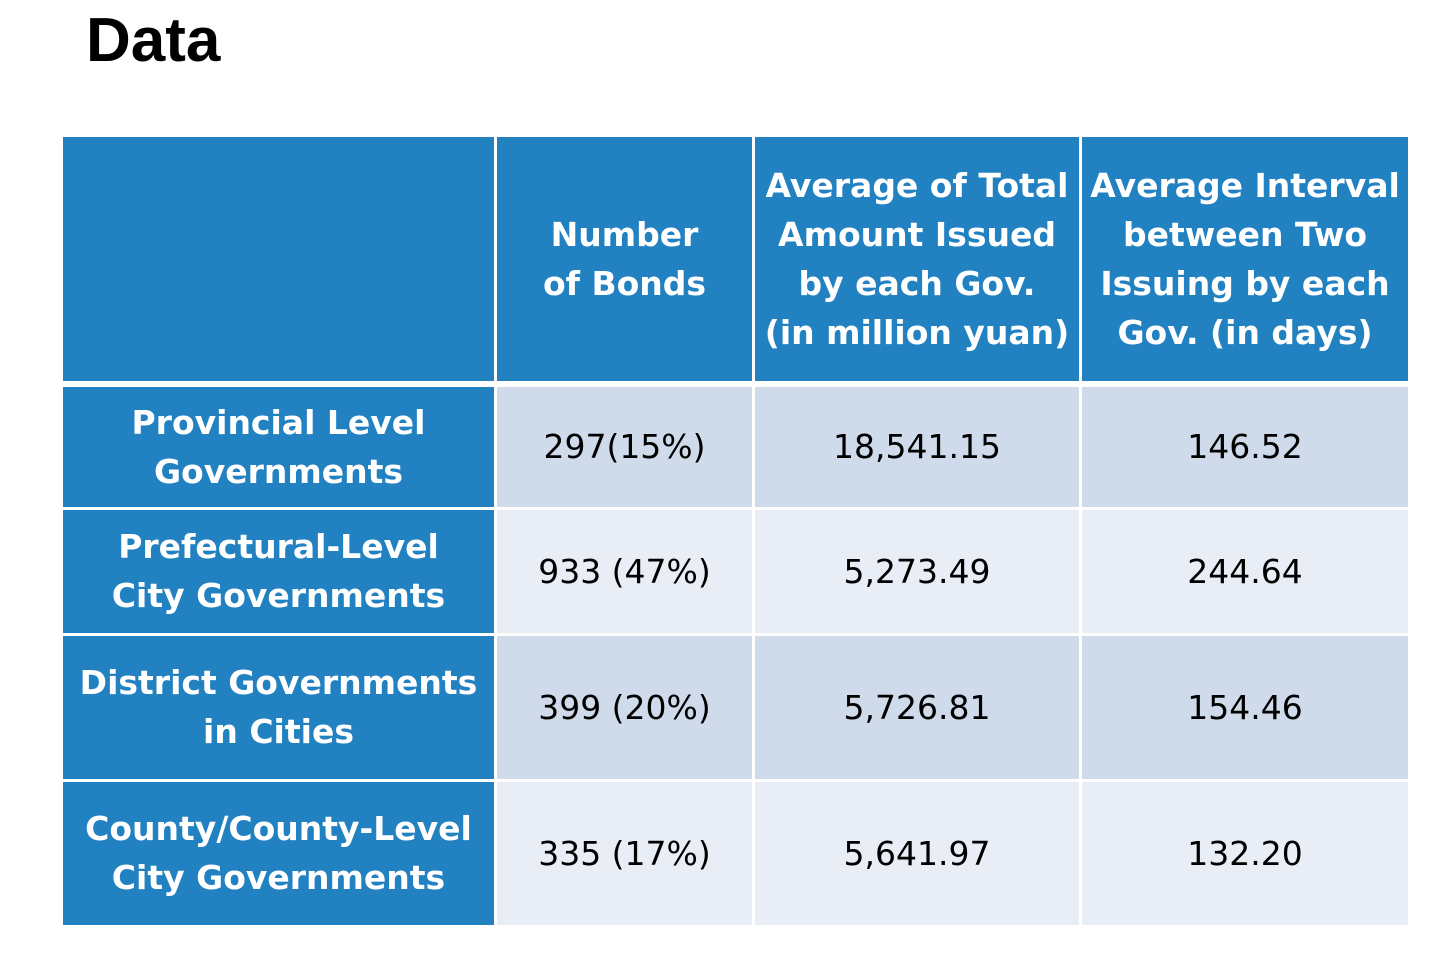  Describe the element at coordinates (917, 571) in the screenshot. I see `cell-avg-amount: 5,273.49` at that location.